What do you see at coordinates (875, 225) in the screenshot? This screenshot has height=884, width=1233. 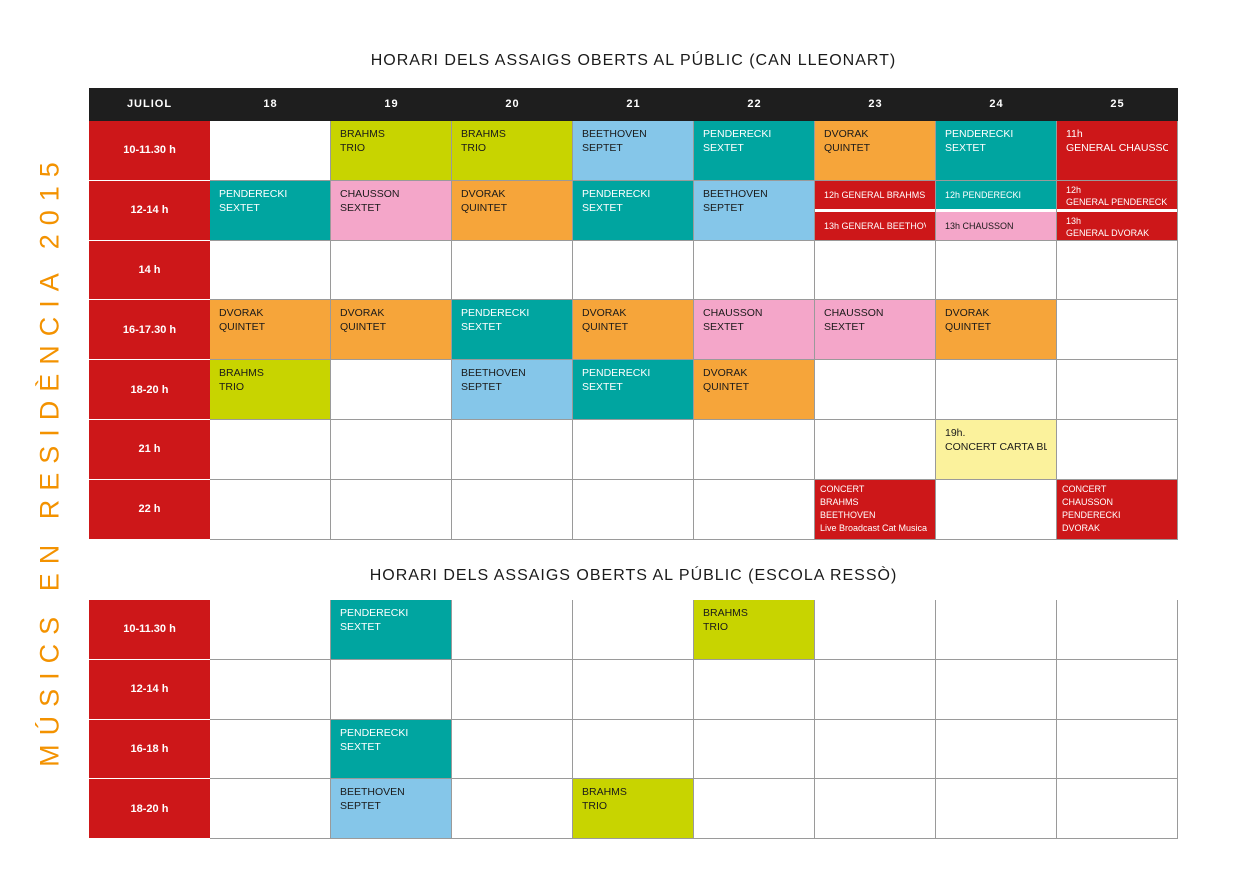 I see `rehearsal-block: 13h GENERAL BEETHOVEN` at bounding box center [875, 225].